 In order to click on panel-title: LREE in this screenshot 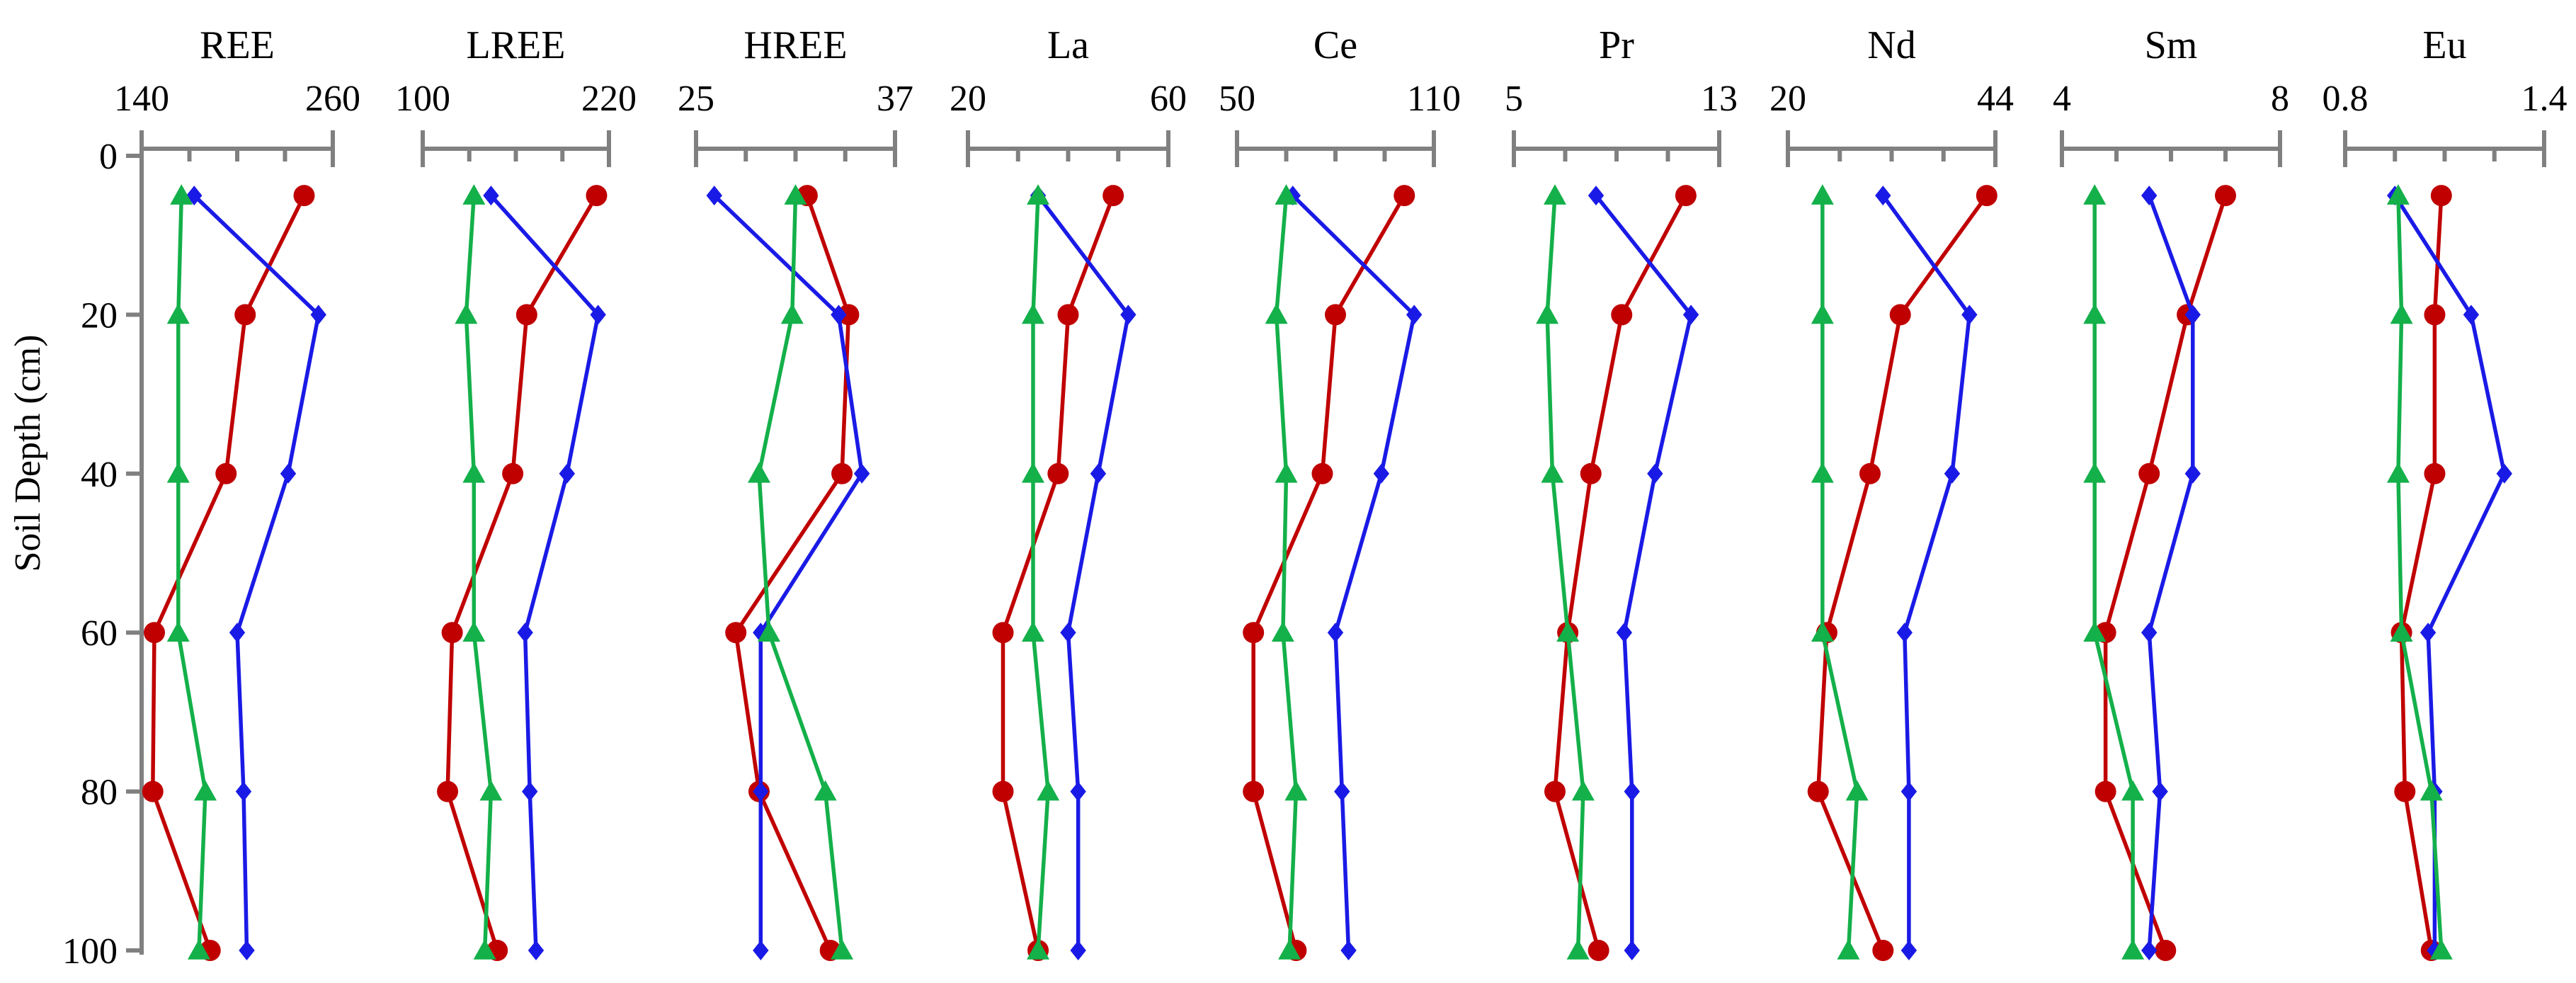, I will do `click(516, 45)`.